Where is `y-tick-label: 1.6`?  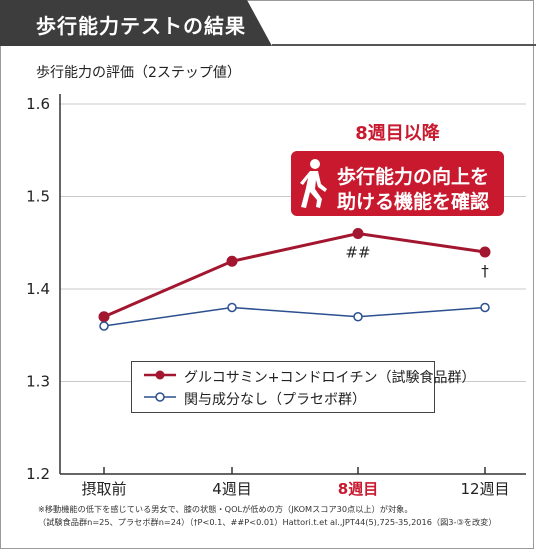 y-tick-label: 1.6 is located at coordinates (38, 104).